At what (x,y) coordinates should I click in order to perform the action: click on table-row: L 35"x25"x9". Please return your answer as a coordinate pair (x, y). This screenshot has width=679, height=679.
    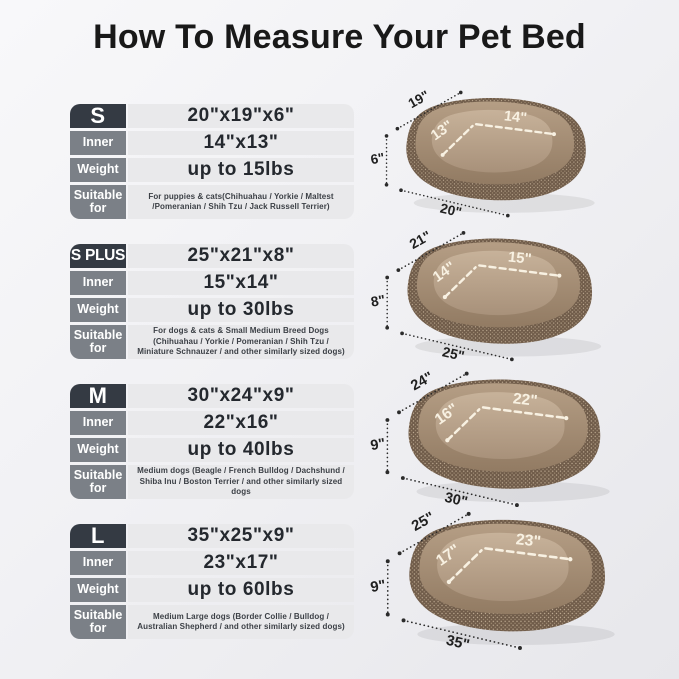
    Looking at the image, I should click on (212, 536).